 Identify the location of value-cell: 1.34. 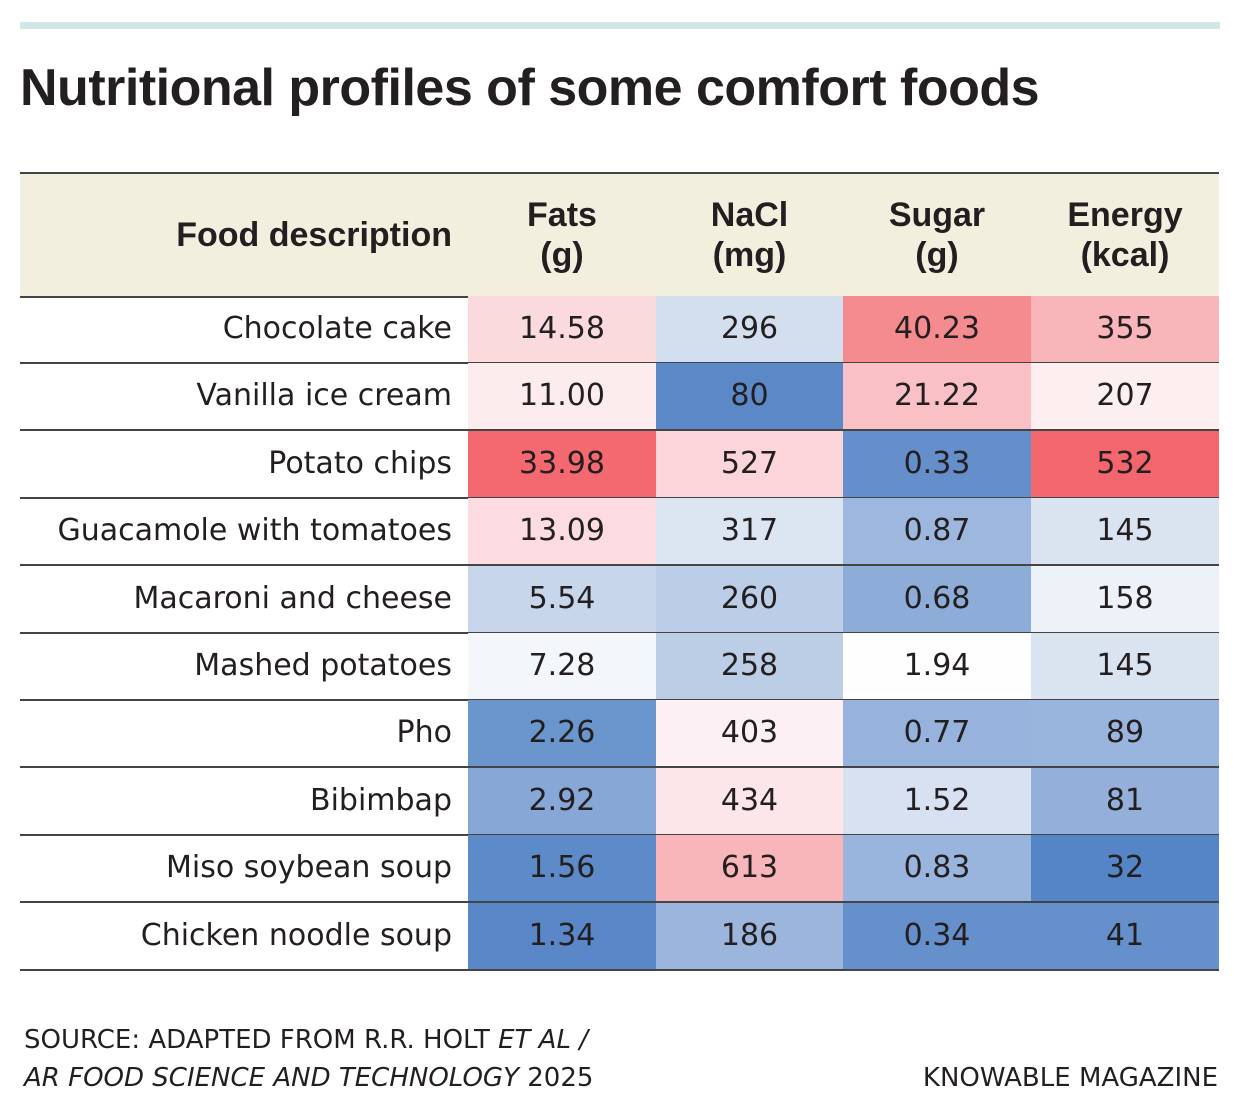
(562, 935).